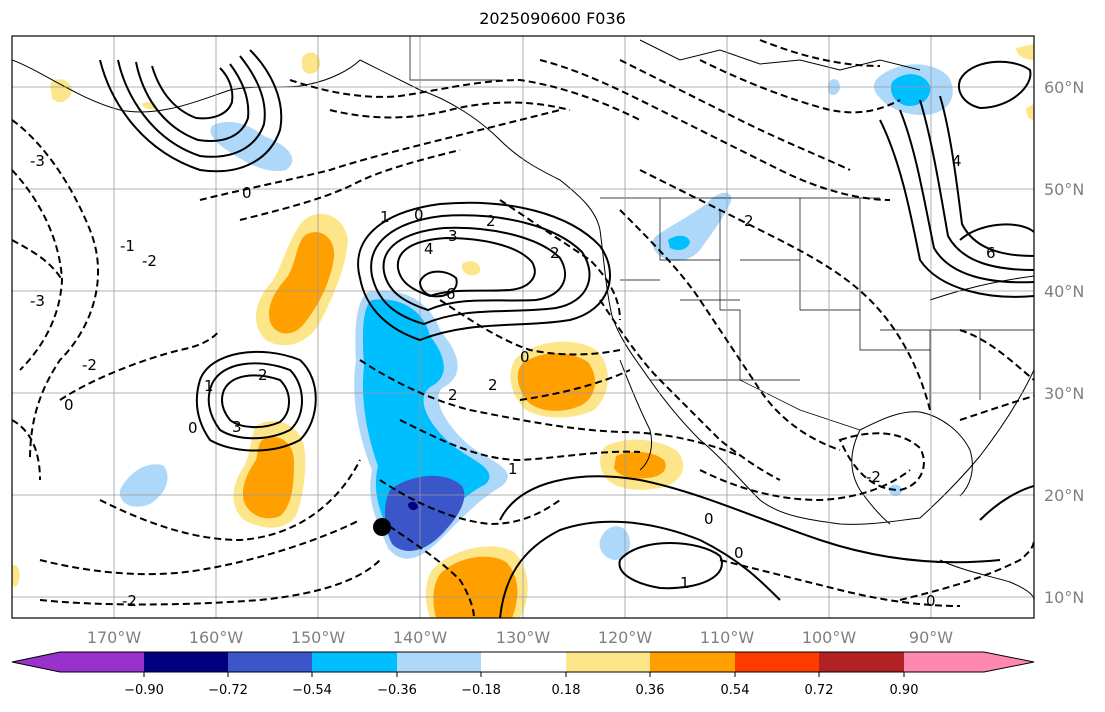 Image resolution: width=1105 pixels, height=712 pixels. What do you see at coordinates (382, 527) in the screenshot?
I see `storm-position-marker` at bounding box center [382, 527].